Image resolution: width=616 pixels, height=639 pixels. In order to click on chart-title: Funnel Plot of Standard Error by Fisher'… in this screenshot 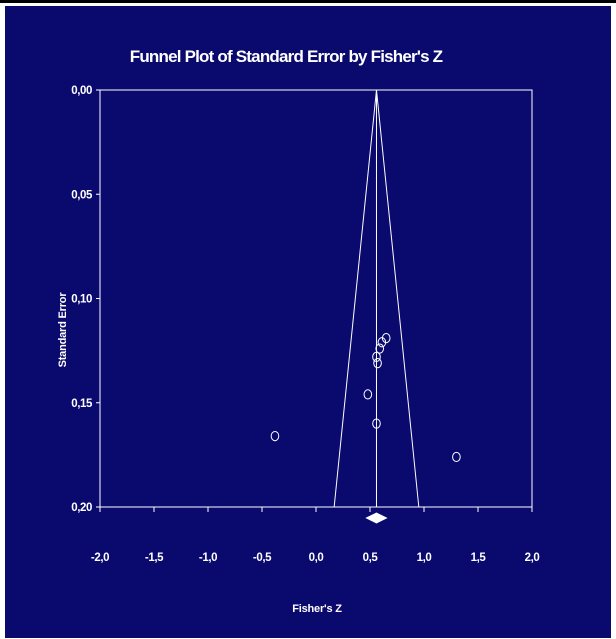, I will do `click(286, 56)`.